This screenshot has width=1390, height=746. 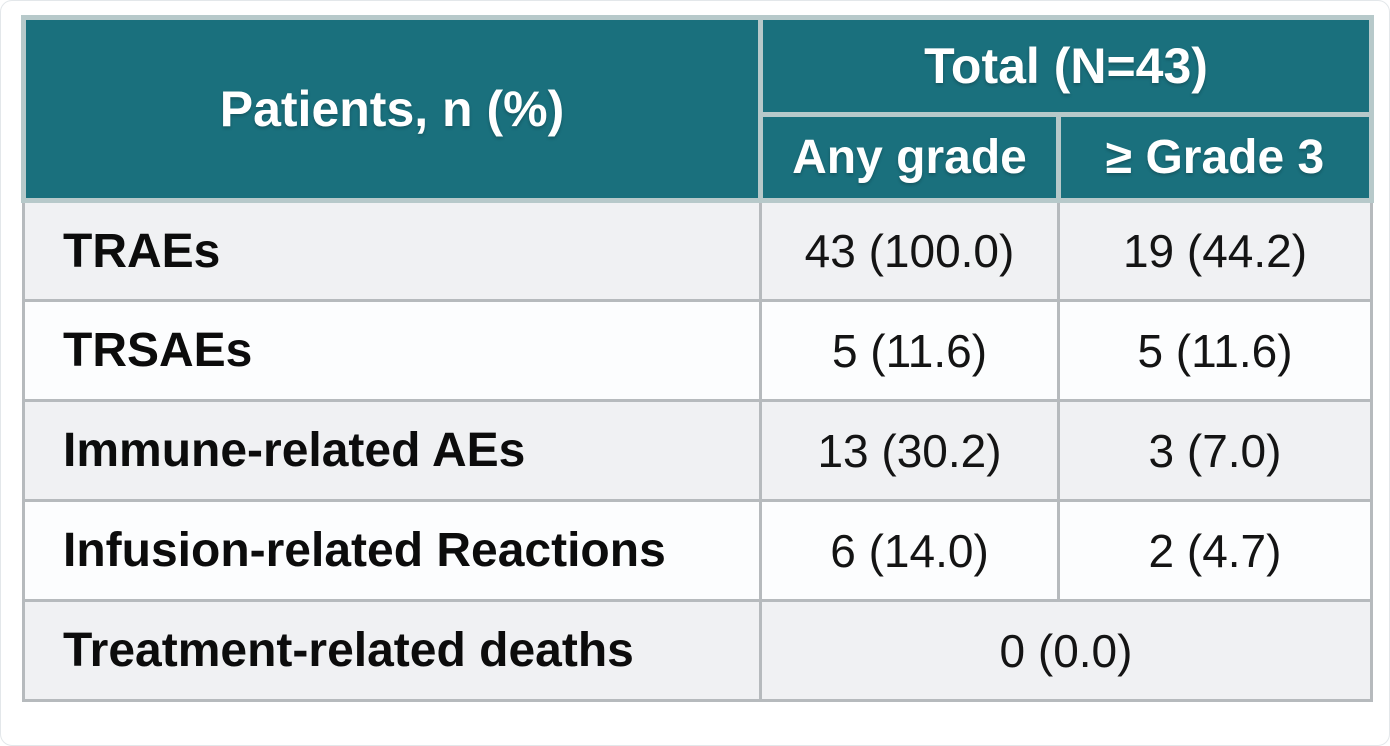 What do you see at coordinates (909, 250) in the screenshot?
I see `any-grade-value: 43 (100.0)` at bounding box center [909, 250].